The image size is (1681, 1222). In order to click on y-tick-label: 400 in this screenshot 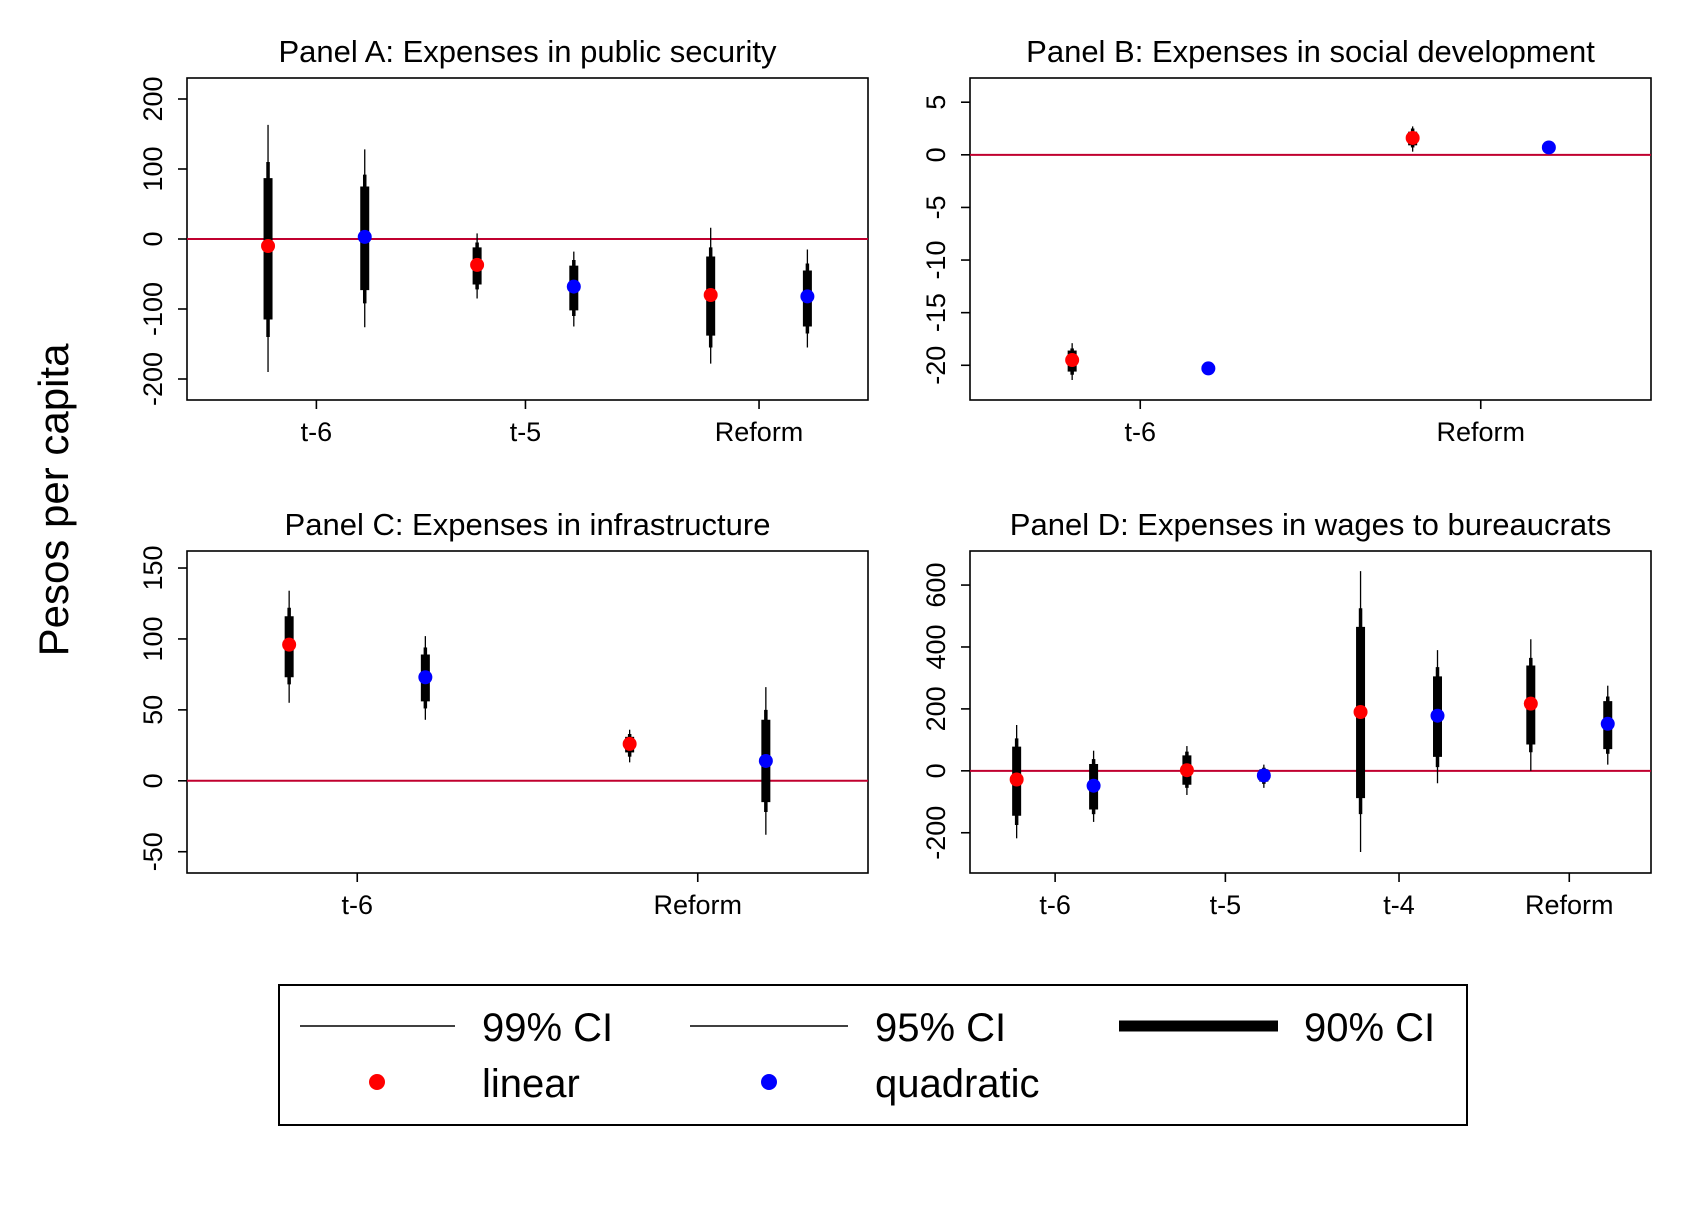, I will do `click(936, 646)`.